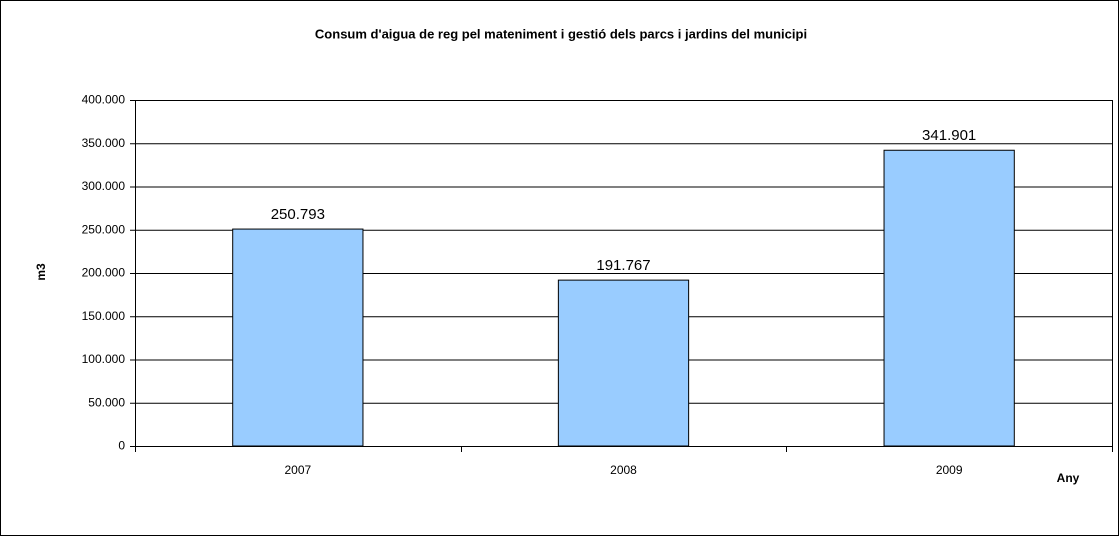 This screenshot has width=1120, height=536. What do you see at coordinates (104, 143) in the screenshot?
I see `y-tick-label: 350.000` at bounding box center [104, 143].